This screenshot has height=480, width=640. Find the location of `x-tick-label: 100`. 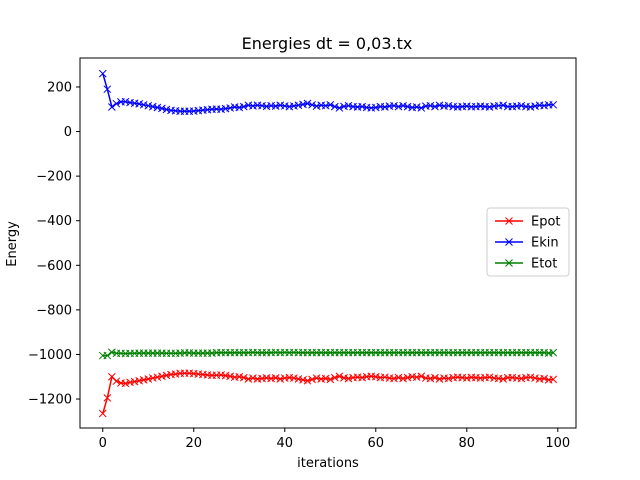

x-tick-label: 100 is located at coordinates (557, 443).